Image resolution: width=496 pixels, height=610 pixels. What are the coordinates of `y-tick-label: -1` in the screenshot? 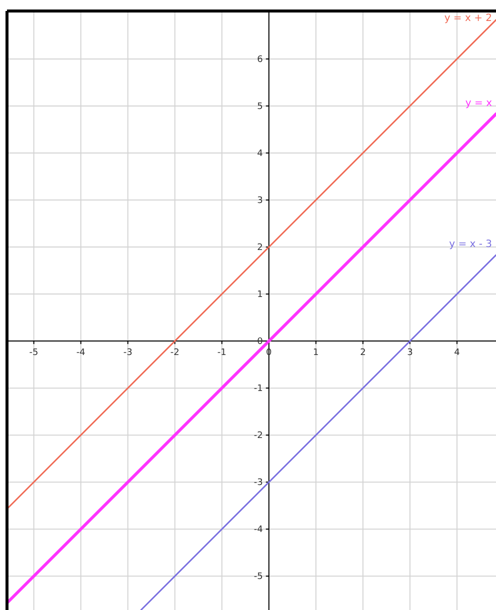 It's located at (258, 389).